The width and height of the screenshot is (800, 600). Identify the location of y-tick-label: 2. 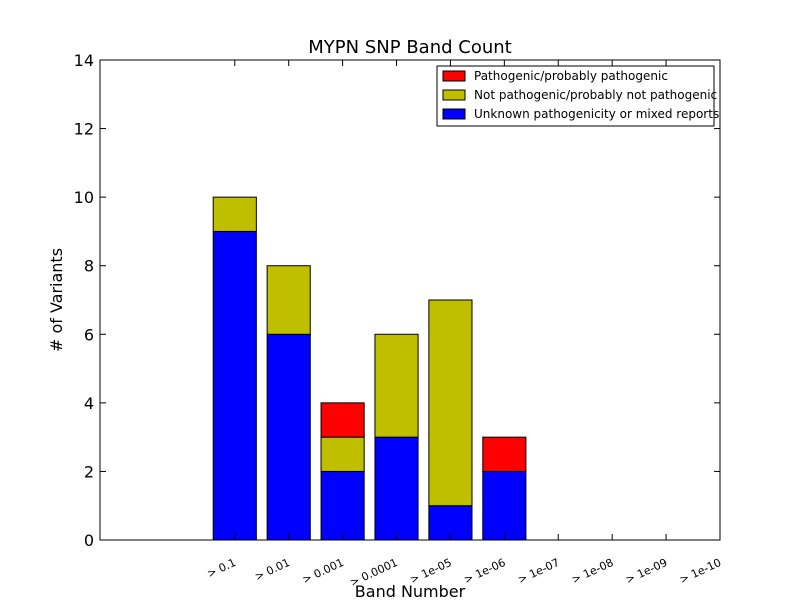
(89, 471).